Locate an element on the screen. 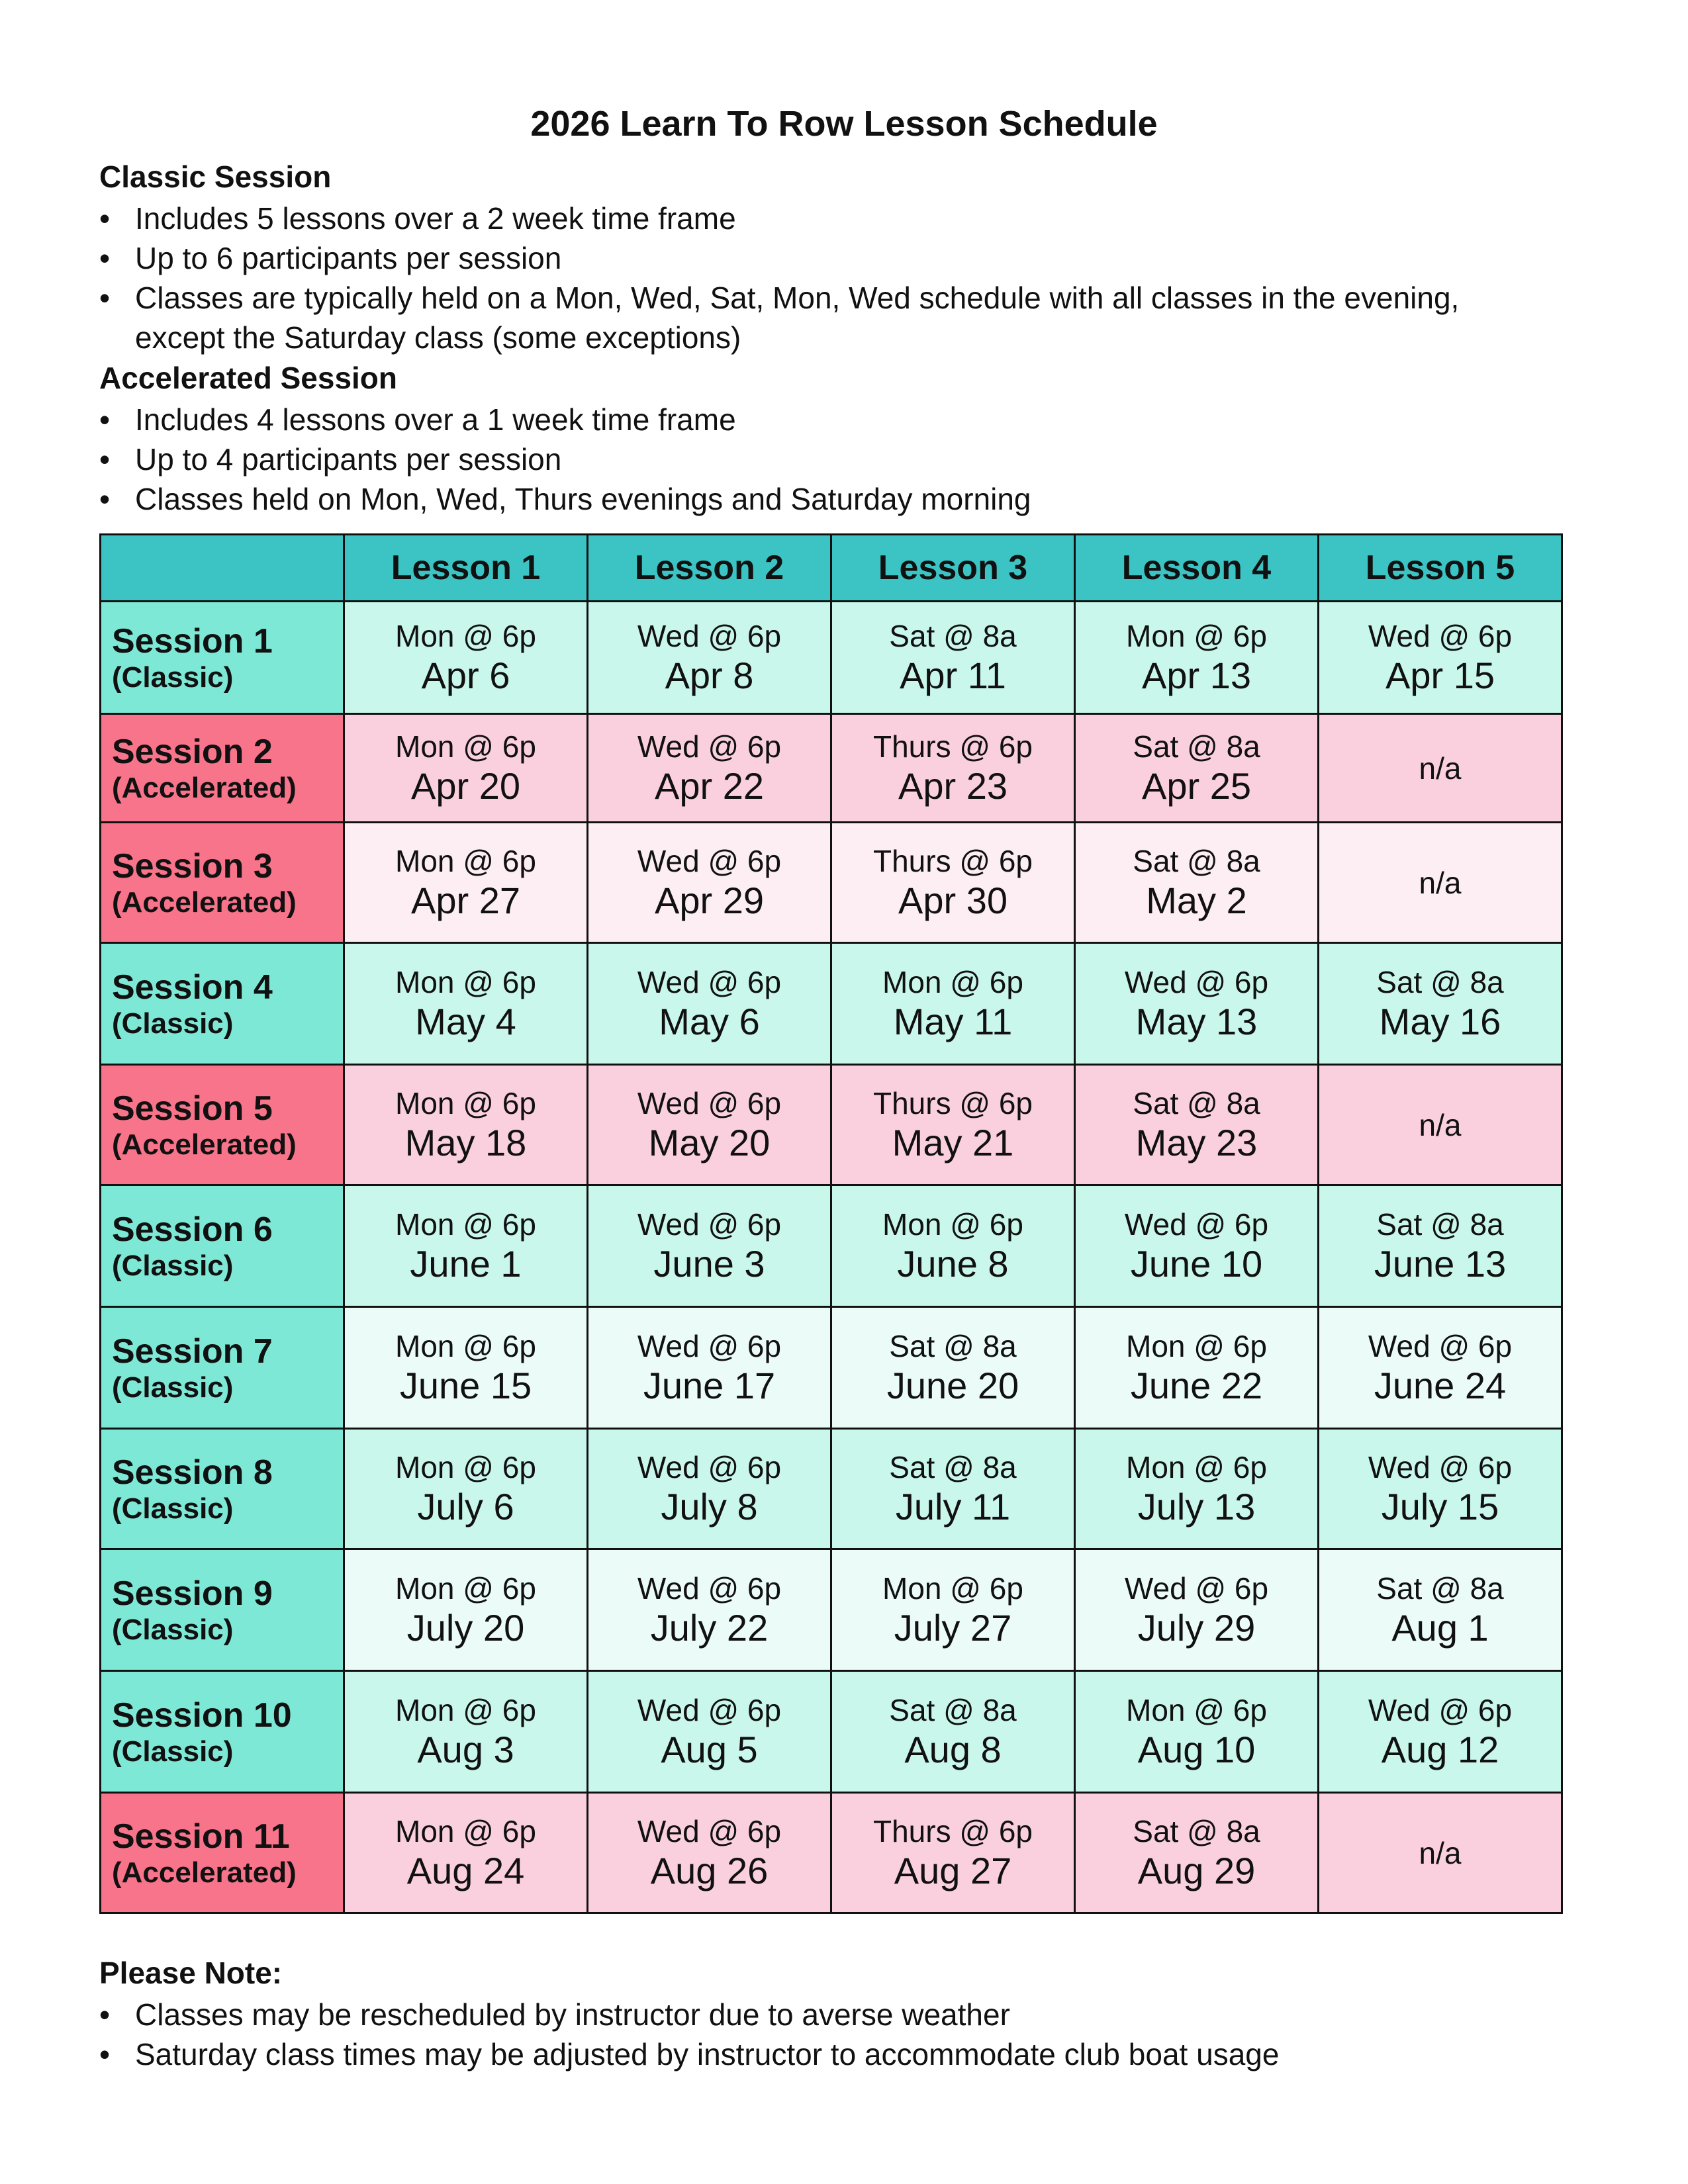 Image resolution: width=1688 pixels, height=2184 pixels. lesson-cell: Wed @ 6p Aug 26 is located at coordinates (709, 1853).